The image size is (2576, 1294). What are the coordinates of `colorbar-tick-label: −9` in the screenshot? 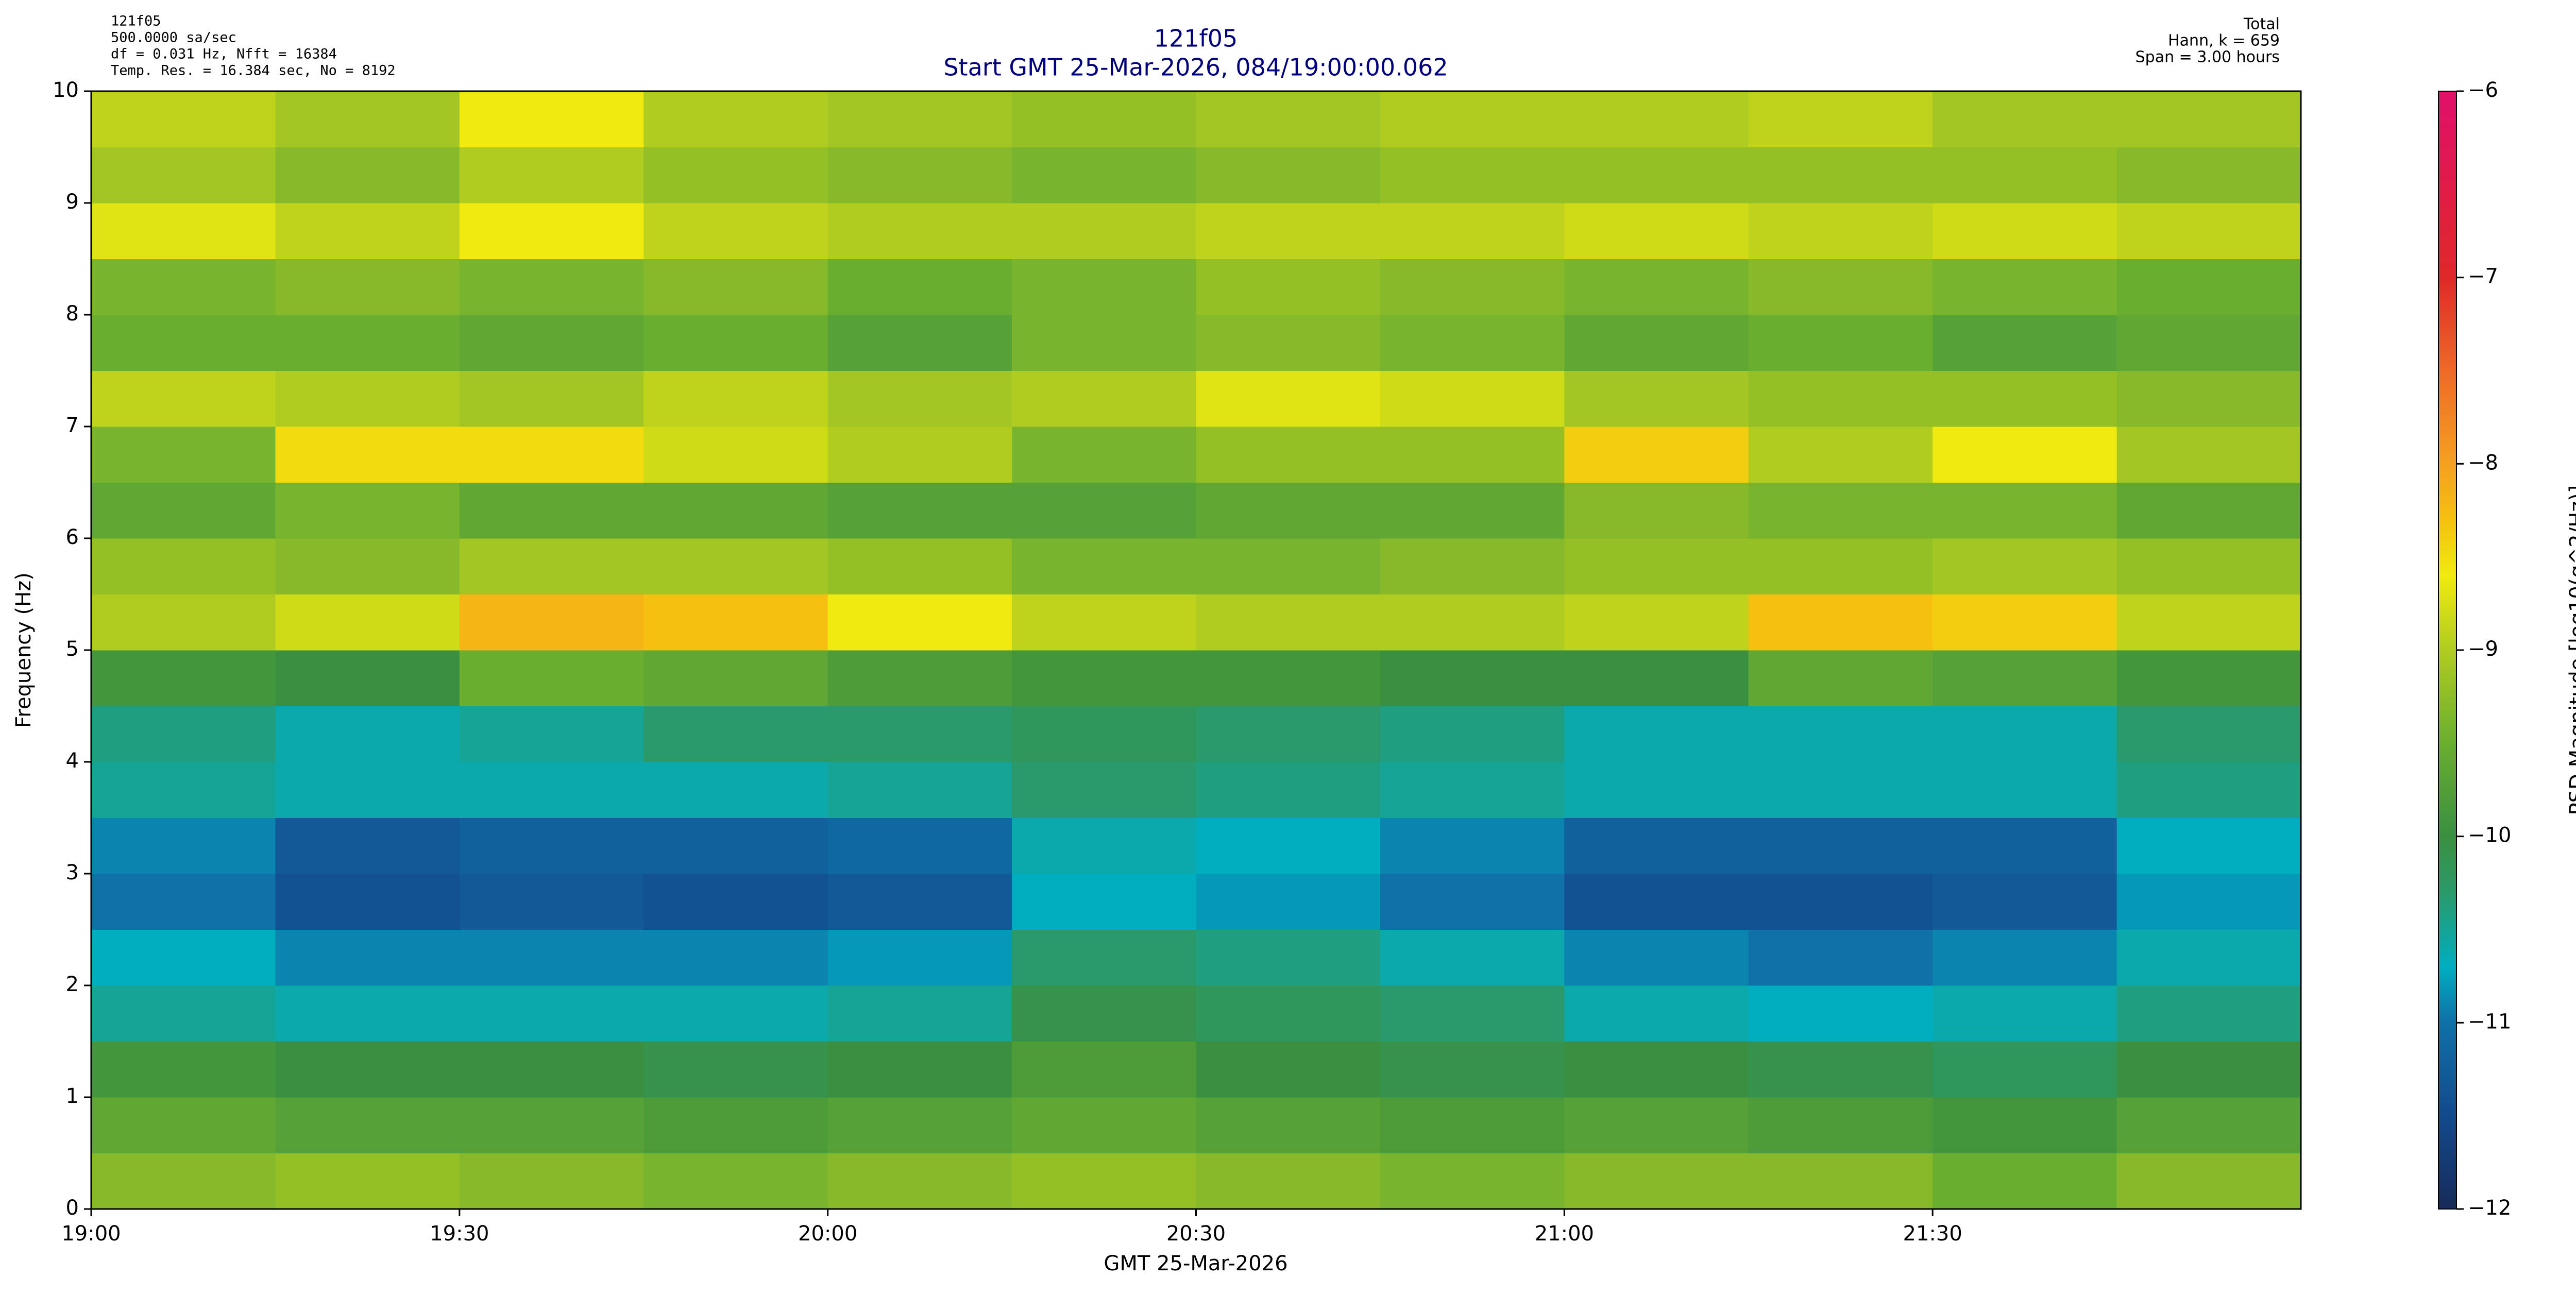 It's located at (2483, 649).